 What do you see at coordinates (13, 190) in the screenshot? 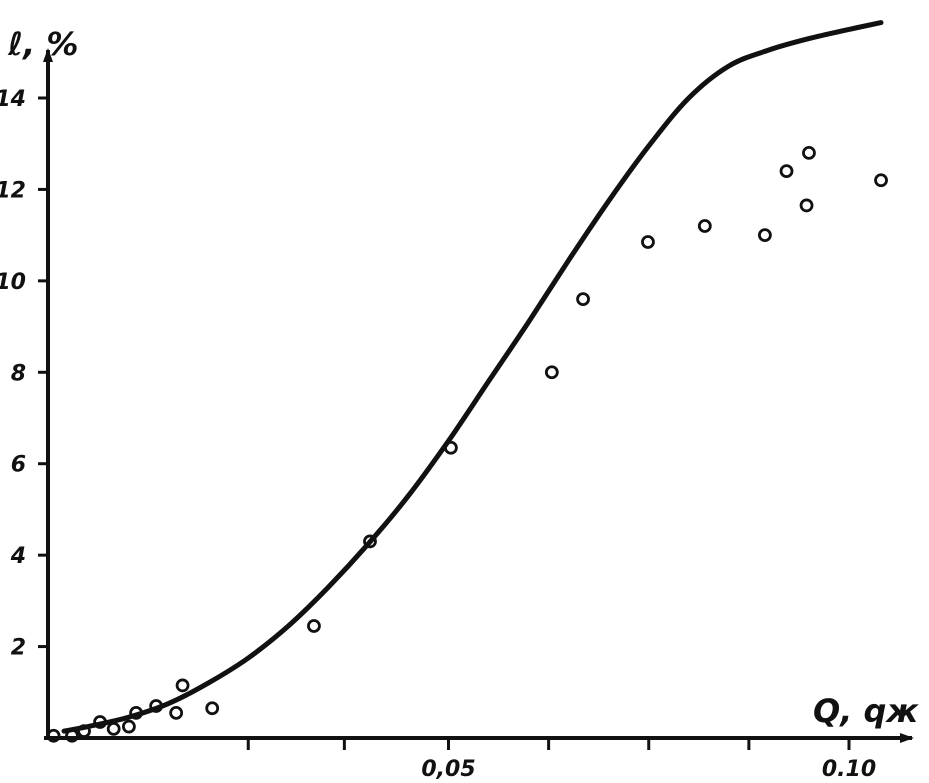
I see `y-tick-label: 12` at bounding box center [13, 190].